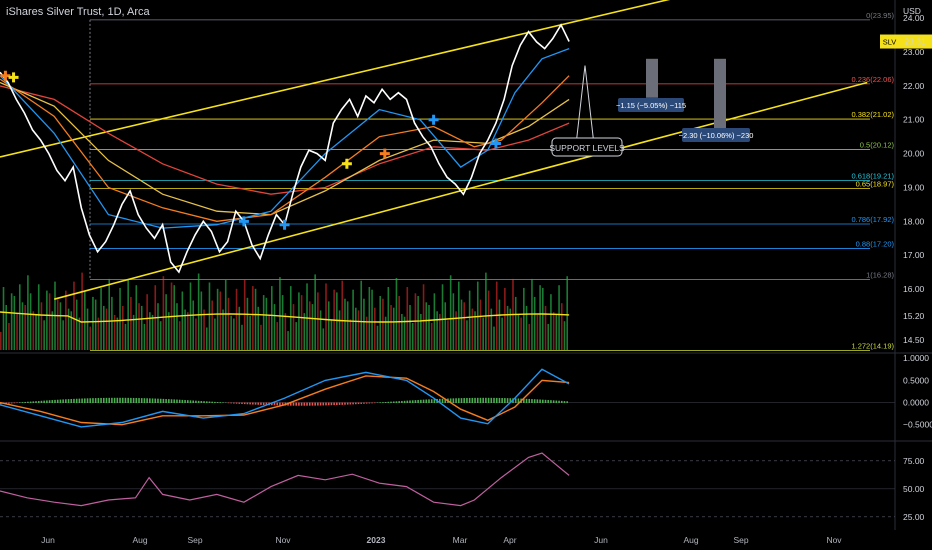 The image size is (932, 550). Describe the element at coordinates (875, 243) in the screenshot. I see `fib-level-label: 0.88(17.20)` at that location.